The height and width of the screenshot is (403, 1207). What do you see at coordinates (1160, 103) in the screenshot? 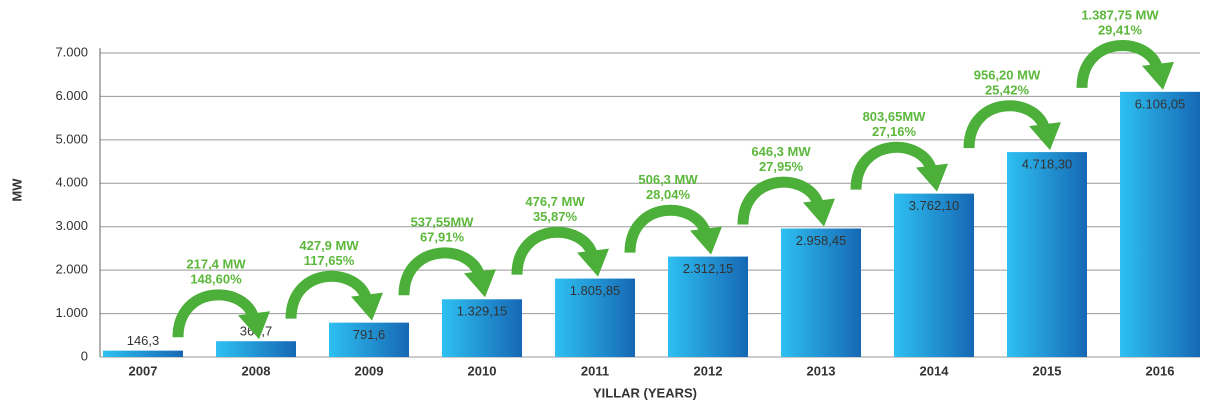
I see `value-label: 6.106,05` at bounding box center [1160, 103].